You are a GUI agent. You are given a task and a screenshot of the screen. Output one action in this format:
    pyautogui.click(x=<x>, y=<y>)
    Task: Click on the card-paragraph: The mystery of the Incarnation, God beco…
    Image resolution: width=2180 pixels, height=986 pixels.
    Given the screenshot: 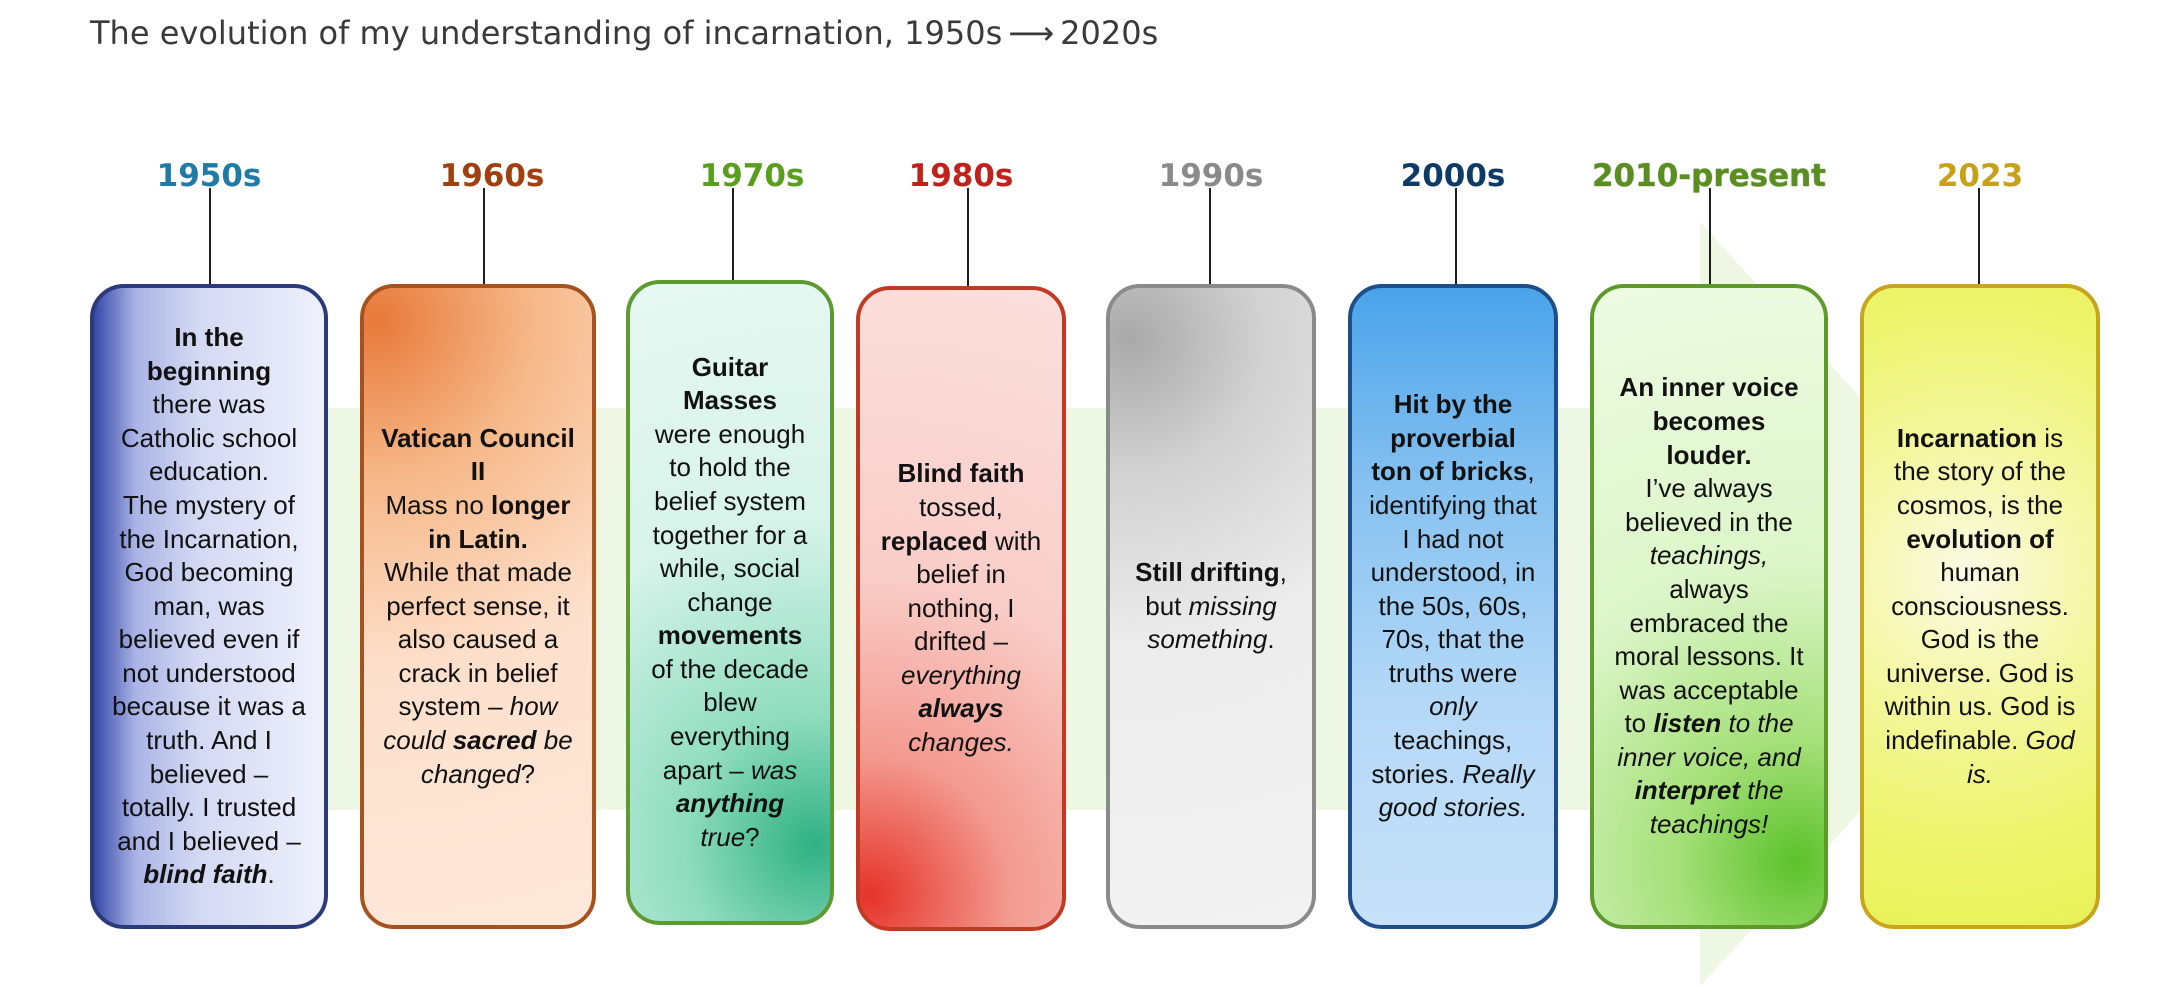 What is the action you would take?
    pyautogui.click(x=209, y=690)
    